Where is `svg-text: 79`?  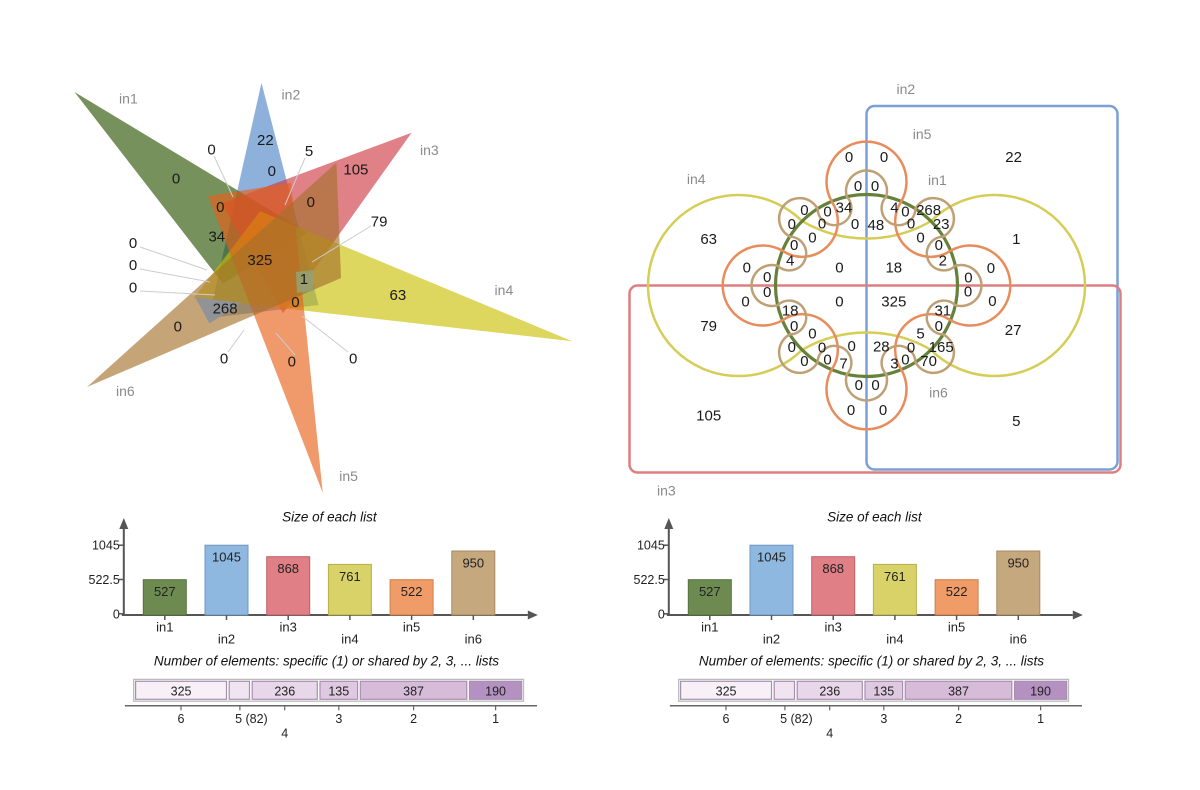
svg-text: 79 is located at coordinates (379, 222).